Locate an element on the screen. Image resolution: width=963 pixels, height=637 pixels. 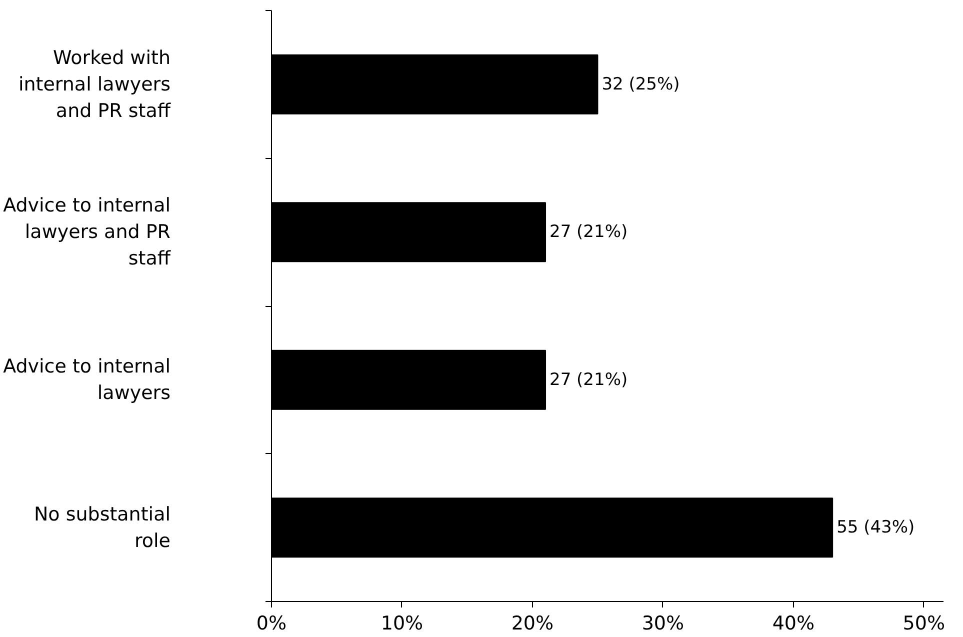
x-tick-label: 30% is located at coordinates (663, 623).